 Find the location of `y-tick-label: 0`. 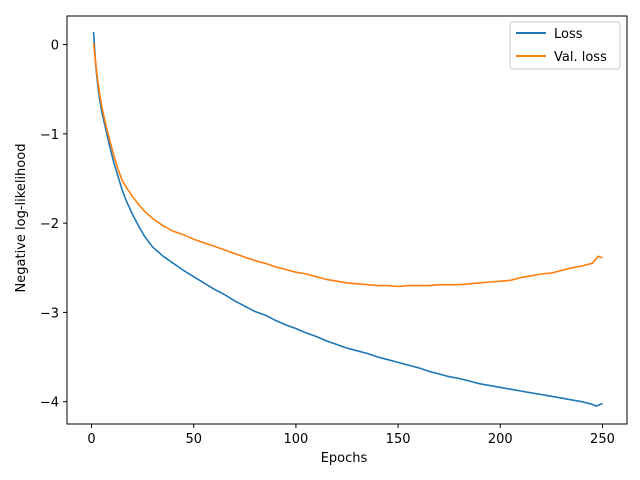

y-tick-label: 0 is located at coordinates (55, 46).